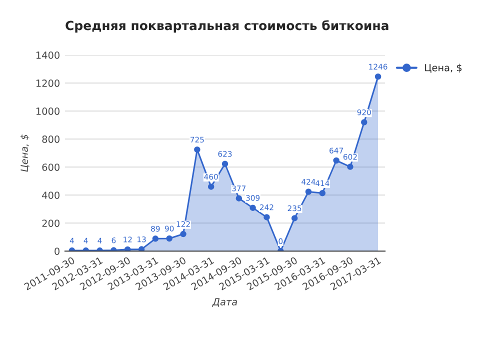 Image resolution: width=500 pixels, height=344 pixels. Describe the element at coordinates (57, 251) in the screenshot. I see `y-tick-label: 0` at that location.